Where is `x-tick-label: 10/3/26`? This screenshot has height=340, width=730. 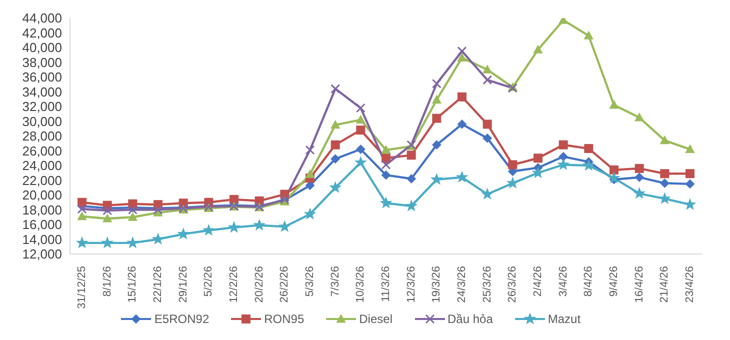 x-tick-label: 10/3/26 is located at coordinates (360, 284).